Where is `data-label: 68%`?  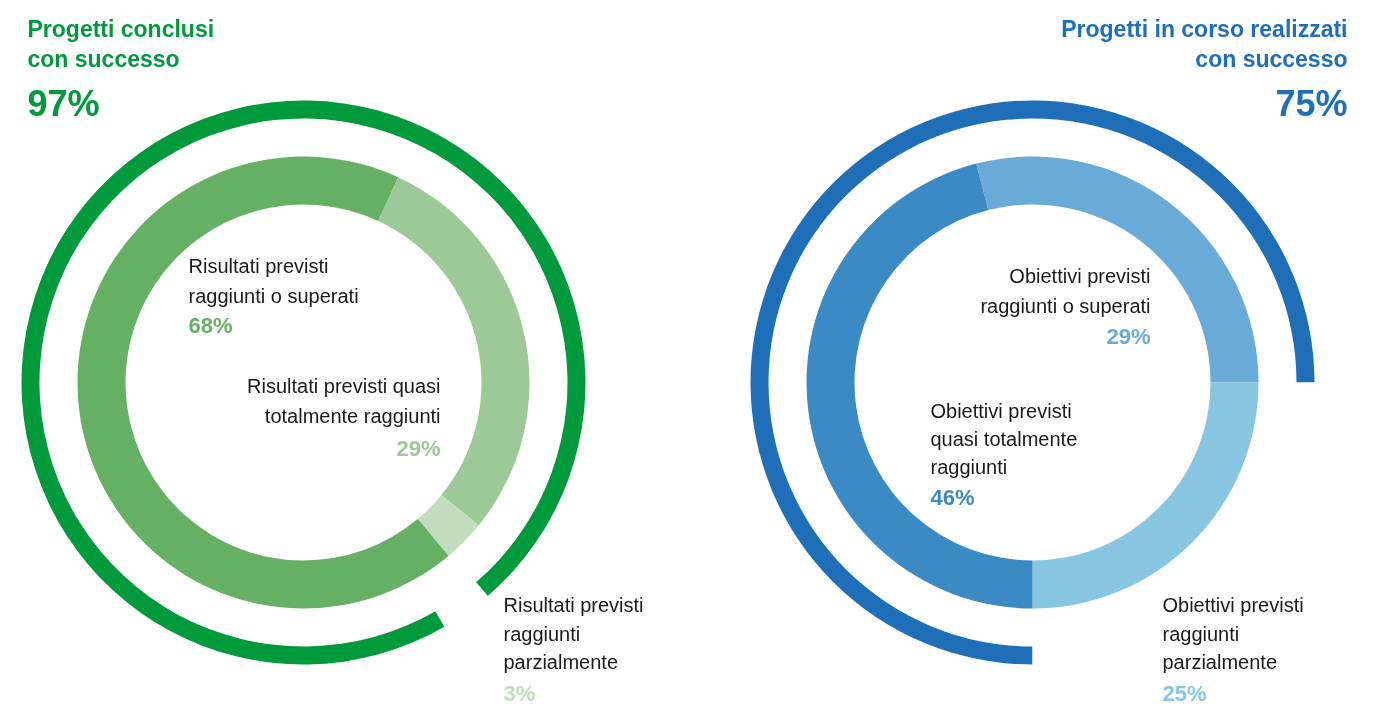
data-label: 68% is located at coordinates (210, 325).